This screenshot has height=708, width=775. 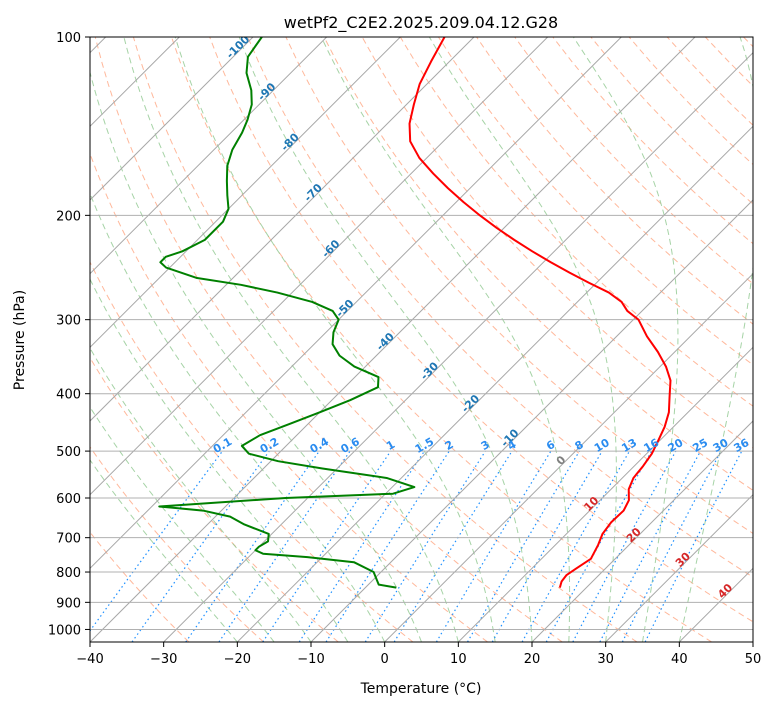 I want to click on x-tick-label: 30, so click(x=605, y=659).